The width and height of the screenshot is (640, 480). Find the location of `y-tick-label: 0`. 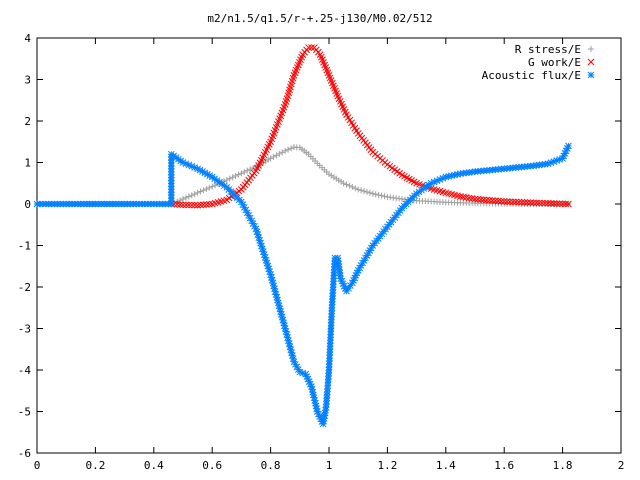

y-tick-label: 0 is located at coordinates (27, 204).